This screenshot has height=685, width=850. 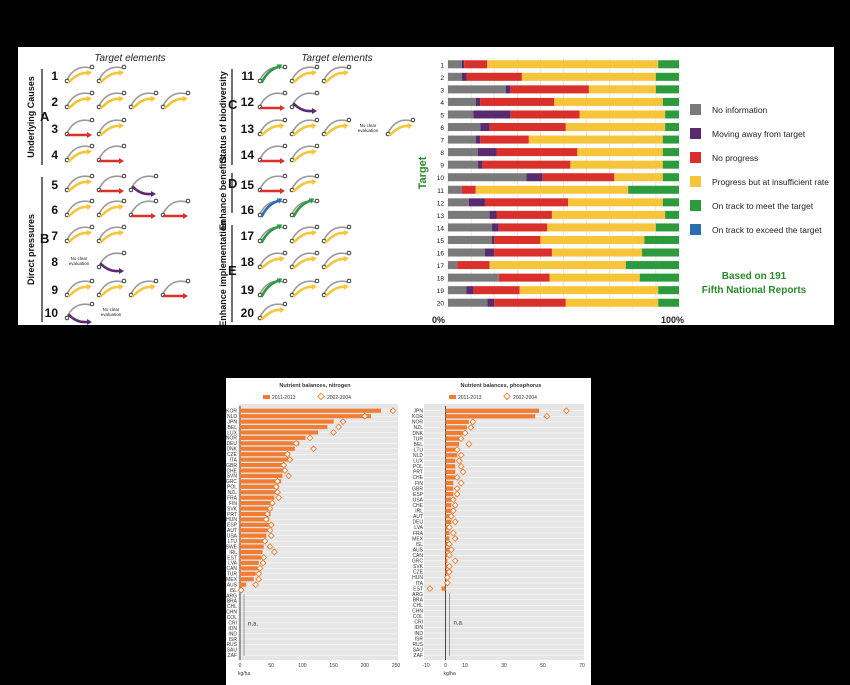 What do you see at coordinates (231, 596) in the screenshot?
I see `category-label: ARG` at bounding box center [231, 596].